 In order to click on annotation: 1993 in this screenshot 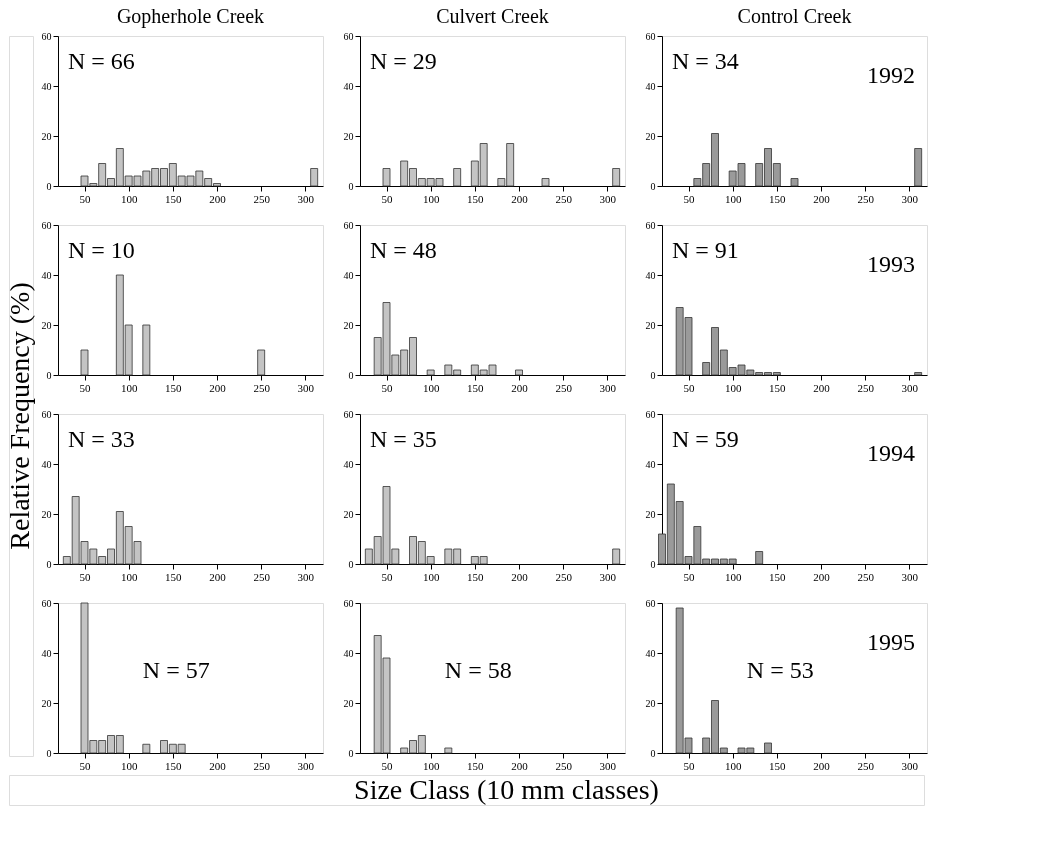, I will do `click(891, 264)`.